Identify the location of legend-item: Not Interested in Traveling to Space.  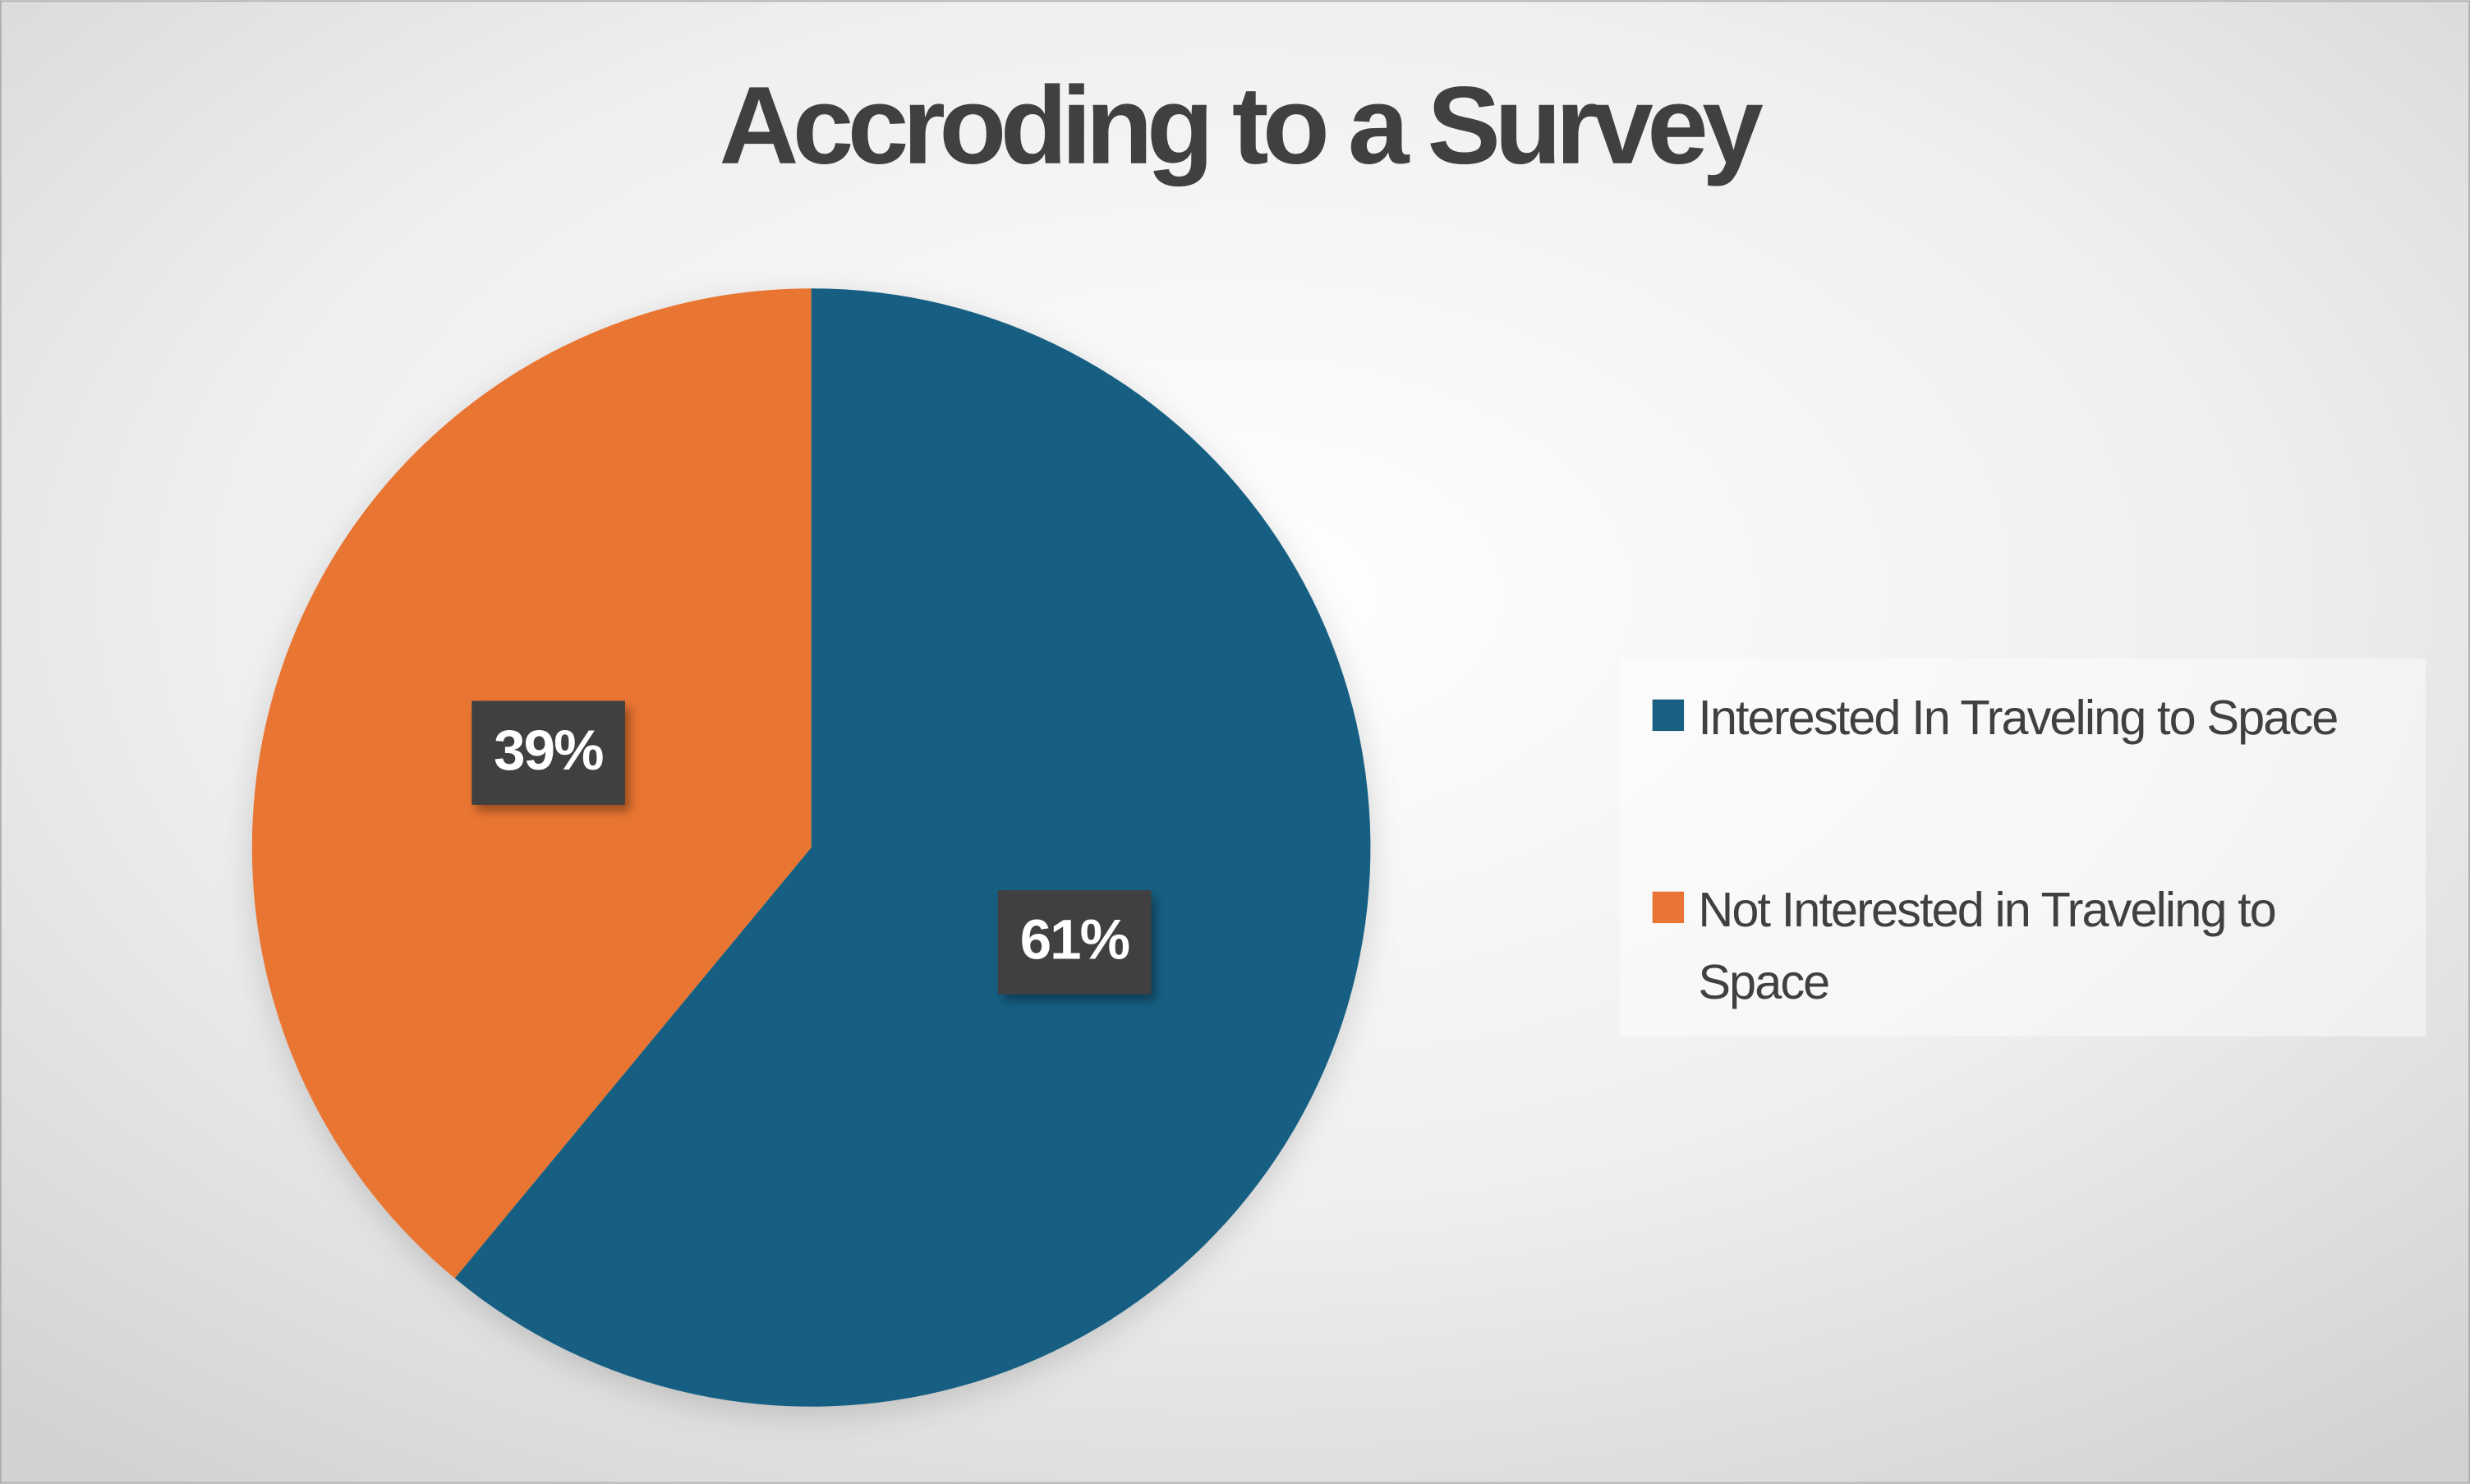
(1987, 946).